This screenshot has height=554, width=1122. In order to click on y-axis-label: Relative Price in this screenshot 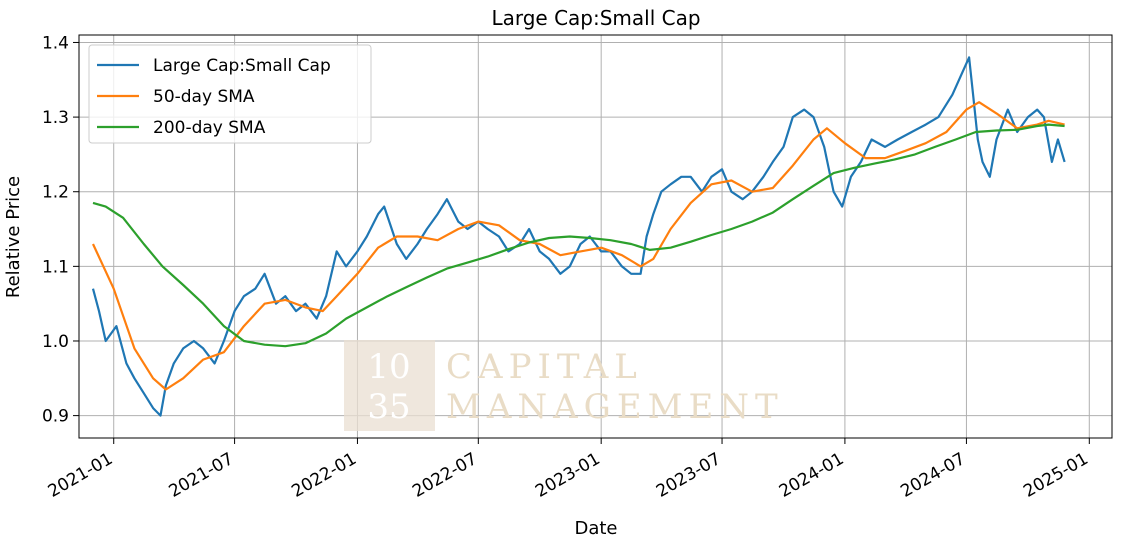, I will do `click(13, 237)`.